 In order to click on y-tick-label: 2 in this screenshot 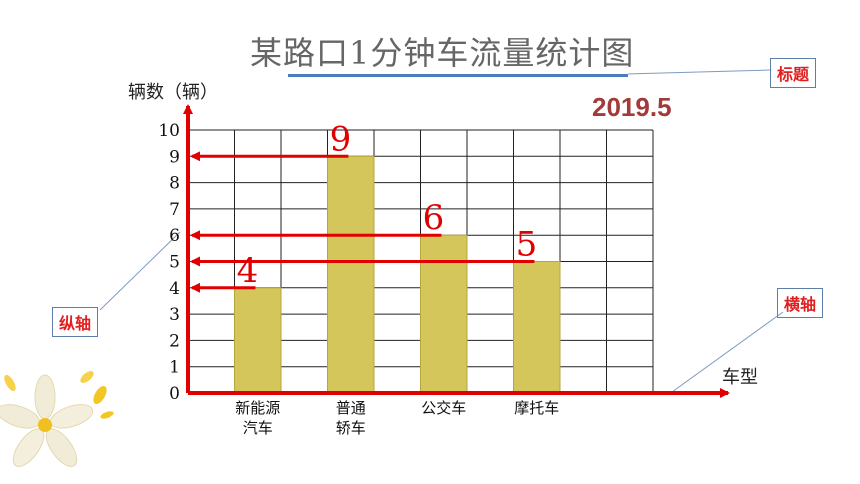, I will do `click(174, 341)`.